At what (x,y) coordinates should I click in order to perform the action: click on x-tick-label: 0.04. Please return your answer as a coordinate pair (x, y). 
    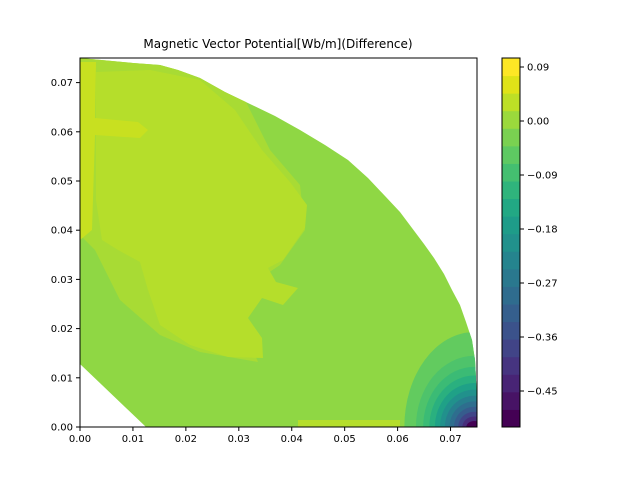
    Looking at the image, I should click on (292, 439).